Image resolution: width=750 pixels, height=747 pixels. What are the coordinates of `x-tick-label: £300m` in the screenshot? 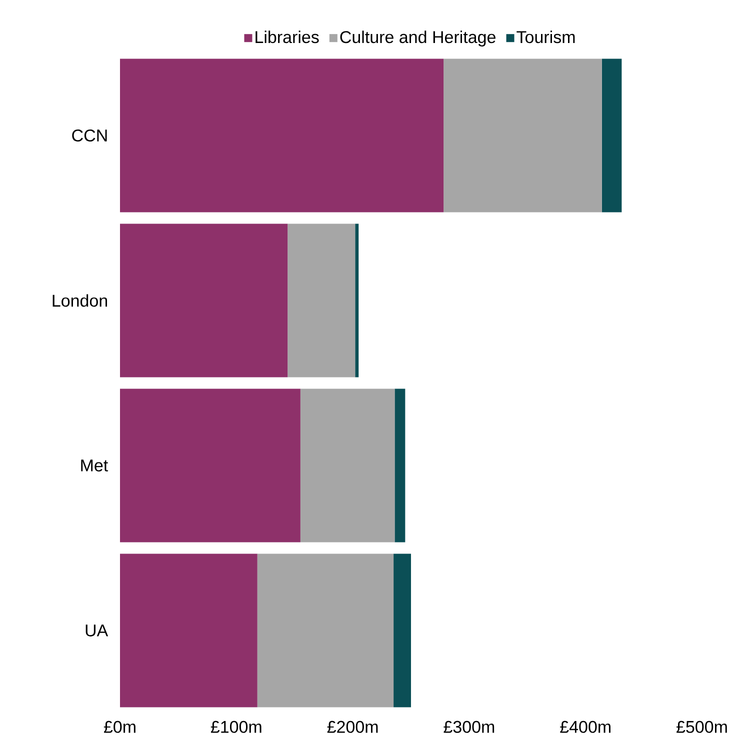 It's located at (469, 726).